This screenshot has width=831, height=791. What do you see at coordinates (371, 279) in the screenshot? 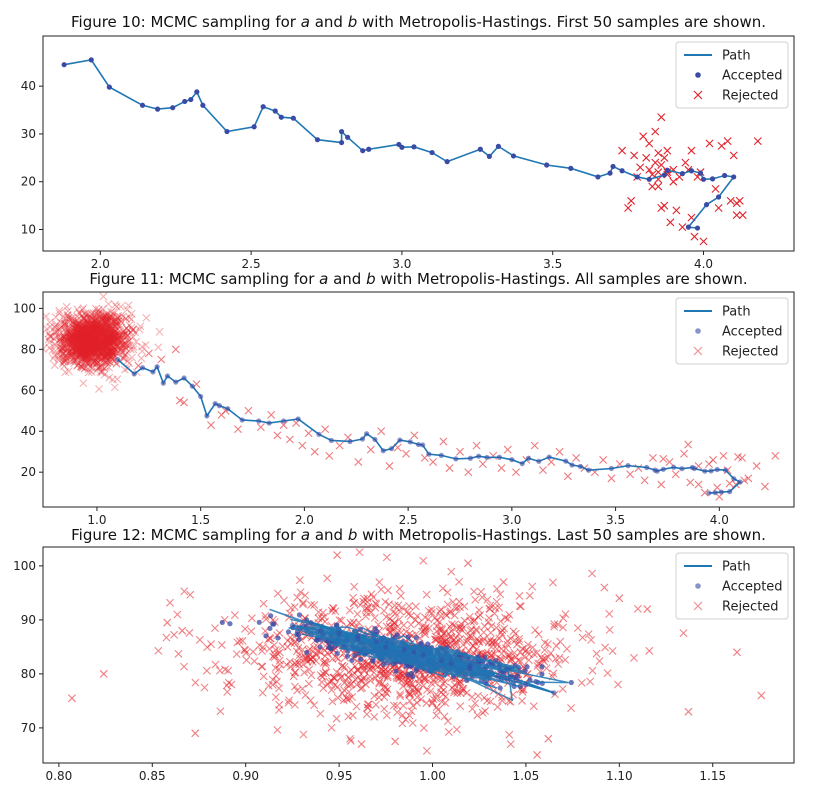
I see `chart-title-part: b` at bounding box center [371, 279].